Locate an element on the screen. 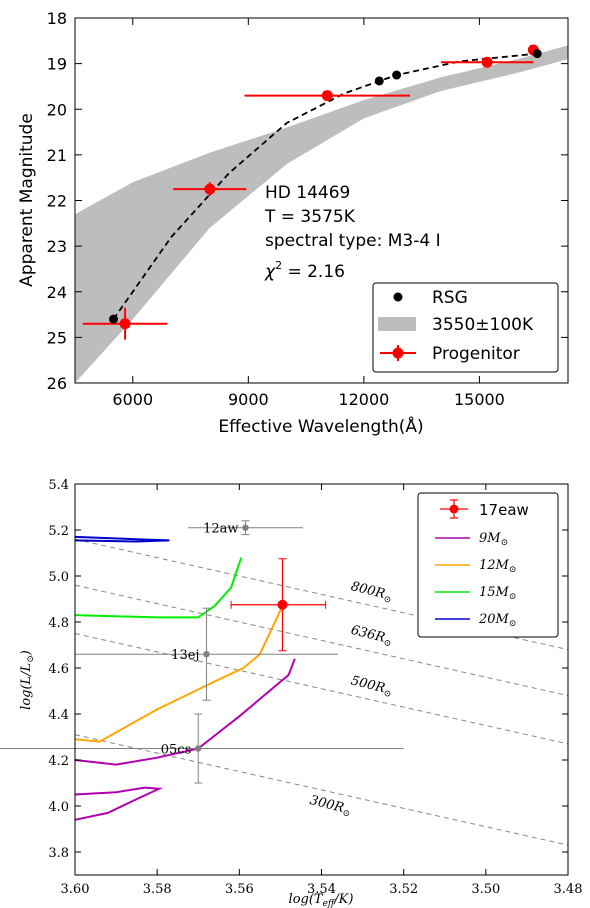 Image resolution: width=590 pixels, height=908 pixels. x2-tick-label-3: 3.54 is located at coordinates (321, 889).